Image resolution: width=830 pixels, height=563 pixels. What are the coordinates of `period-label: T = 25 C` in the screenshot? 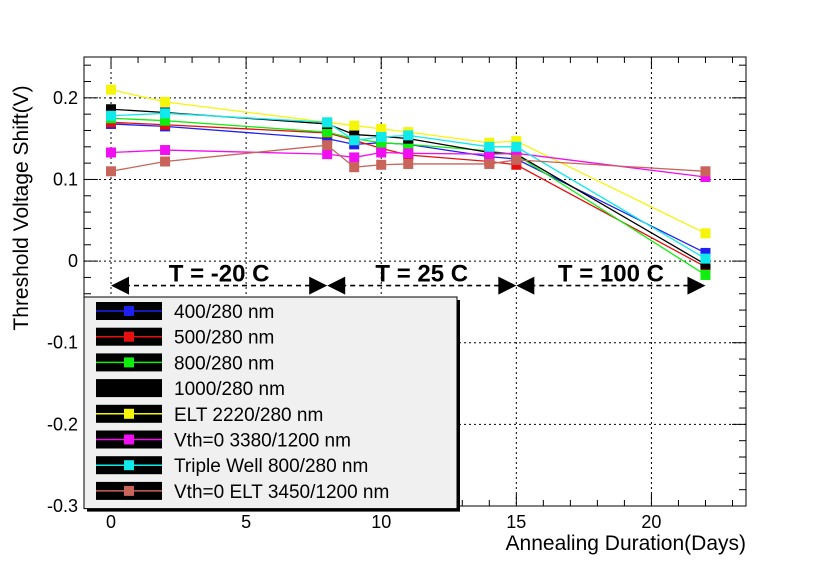 It's located at (421, 274).